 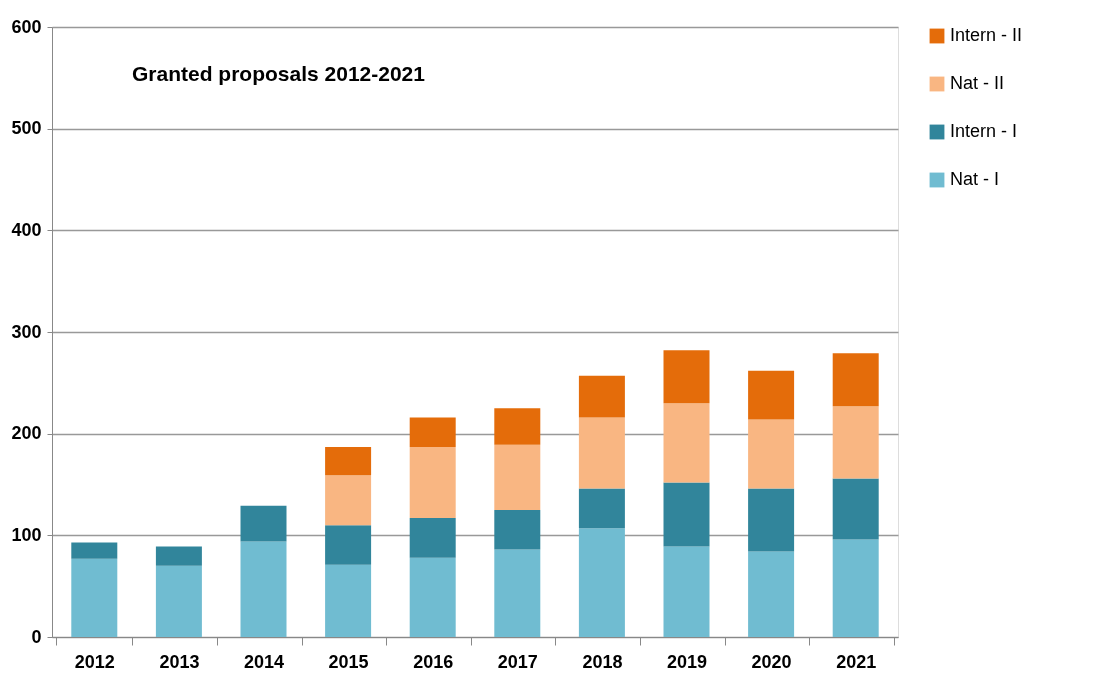 What do you see at coordinates (602, 661) in the screenshot?
I see `x-tick-label: 2018` at bounding box center [602, 661].